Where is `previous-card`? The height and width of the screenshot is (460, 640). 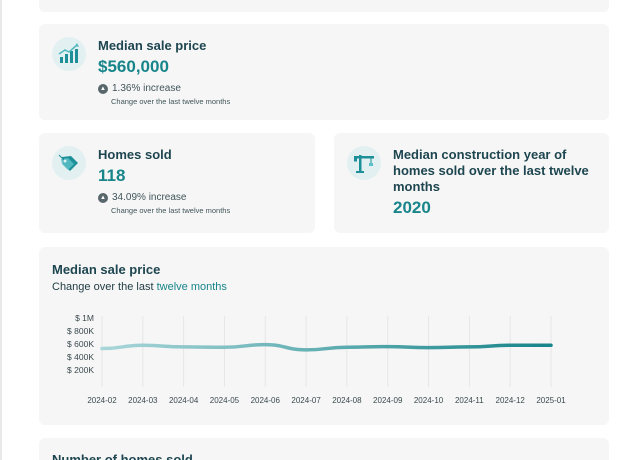 previous-card is located at coordinates (324, 6).